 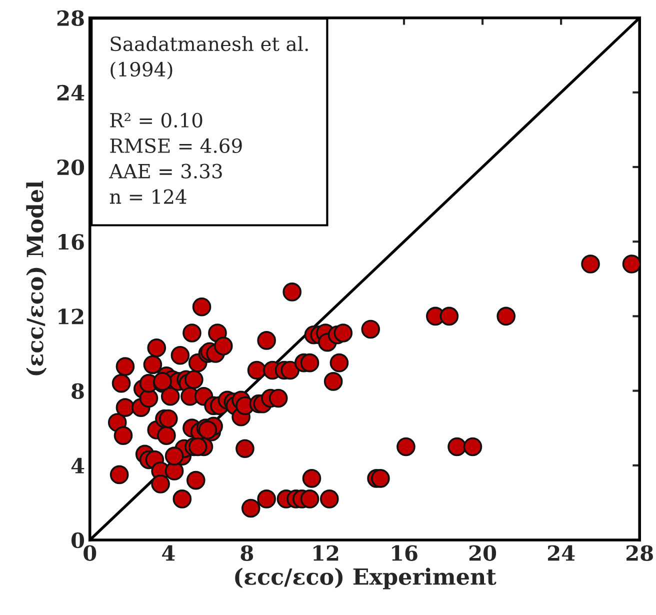 I want to click on y-tick-label: 8, so click(x=78, y=391).